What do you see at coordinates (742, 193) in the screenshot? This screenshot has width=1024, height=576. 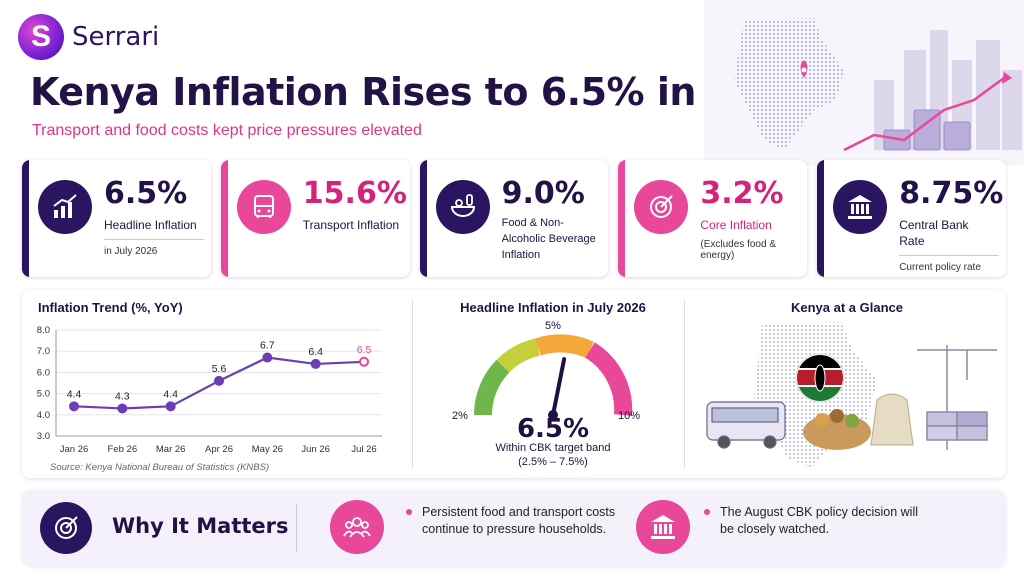 I see `stat-value: 3.2%` at bounding box center [742, 193].